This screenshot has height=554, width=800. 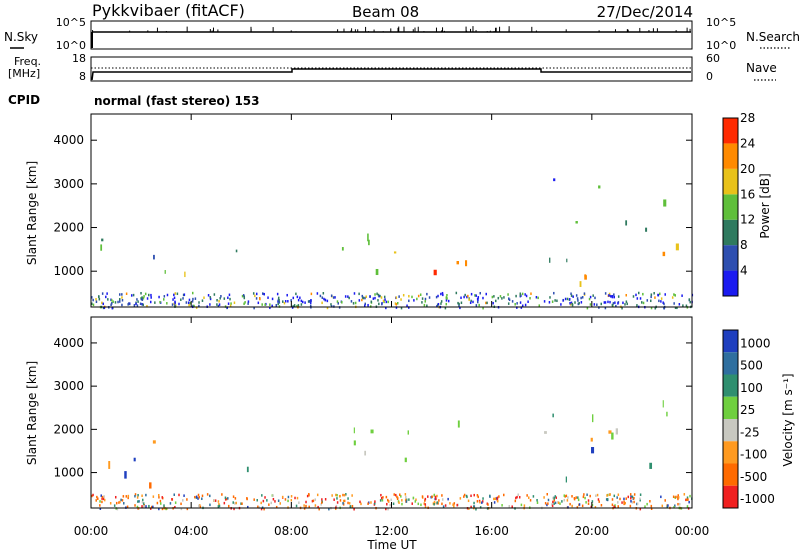 I want to click on colorbar-tick-label: 12, so click(x=747, y=220).